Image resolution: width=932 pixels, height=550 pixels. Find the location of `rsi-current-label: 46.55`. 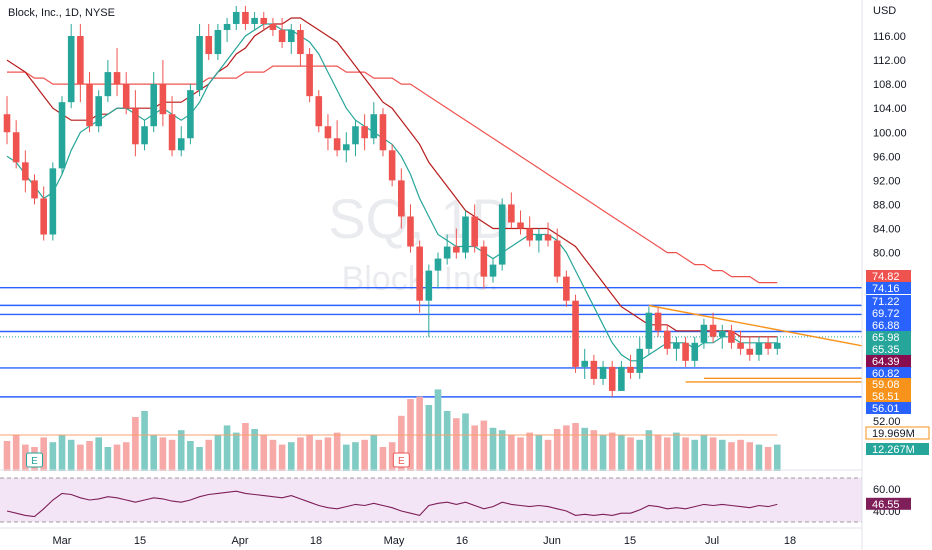

rsi-current-label: 46.55 is located at coordinates (888, 504).